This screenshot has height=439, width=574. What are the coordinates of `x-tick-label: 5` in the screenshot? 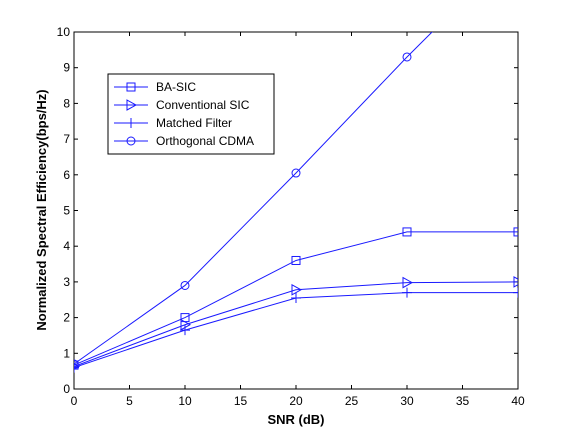 It's located at (129, 401).